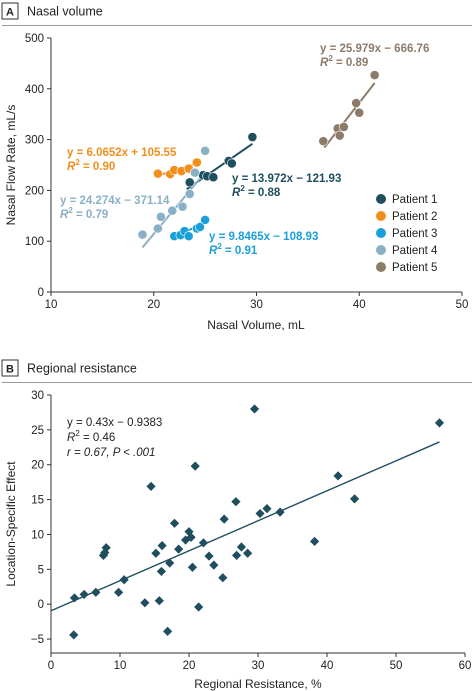 This screenshot has height=691, width=474. I want to click on patient-2-legend-marker, so click(381, 216).